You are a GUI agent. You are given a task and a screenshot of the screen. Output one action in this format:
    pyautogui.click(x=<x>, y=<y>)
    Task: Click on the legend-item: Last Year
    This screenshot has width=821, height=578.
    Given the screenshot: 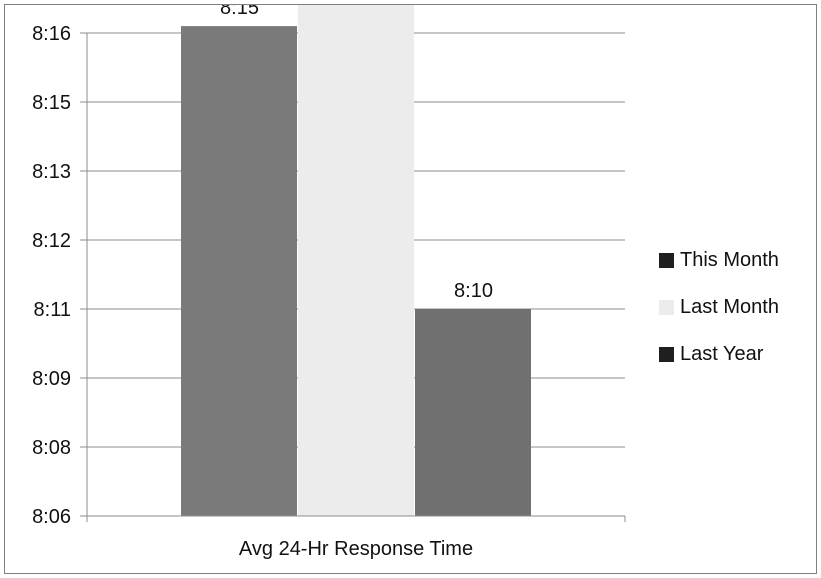 What is the action you would take?
    pyautogui.click(x=719, y=354)
    